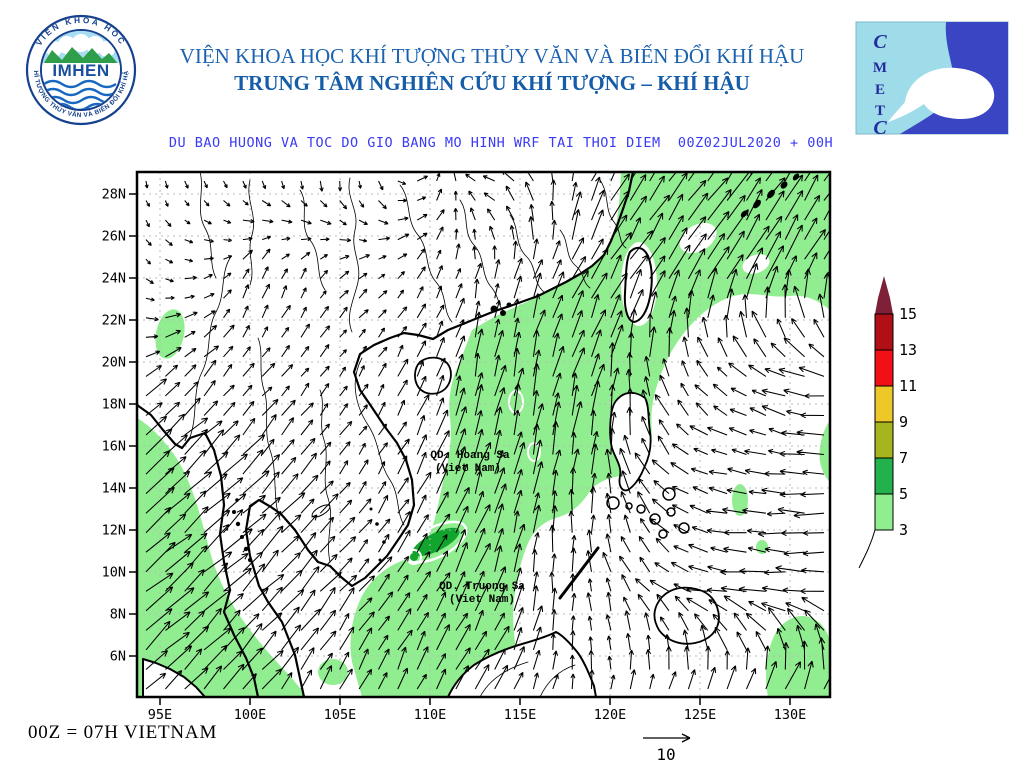 The image size is (1024, 768). I want to click on lat-tick-label: 12N, so click(114, 531).